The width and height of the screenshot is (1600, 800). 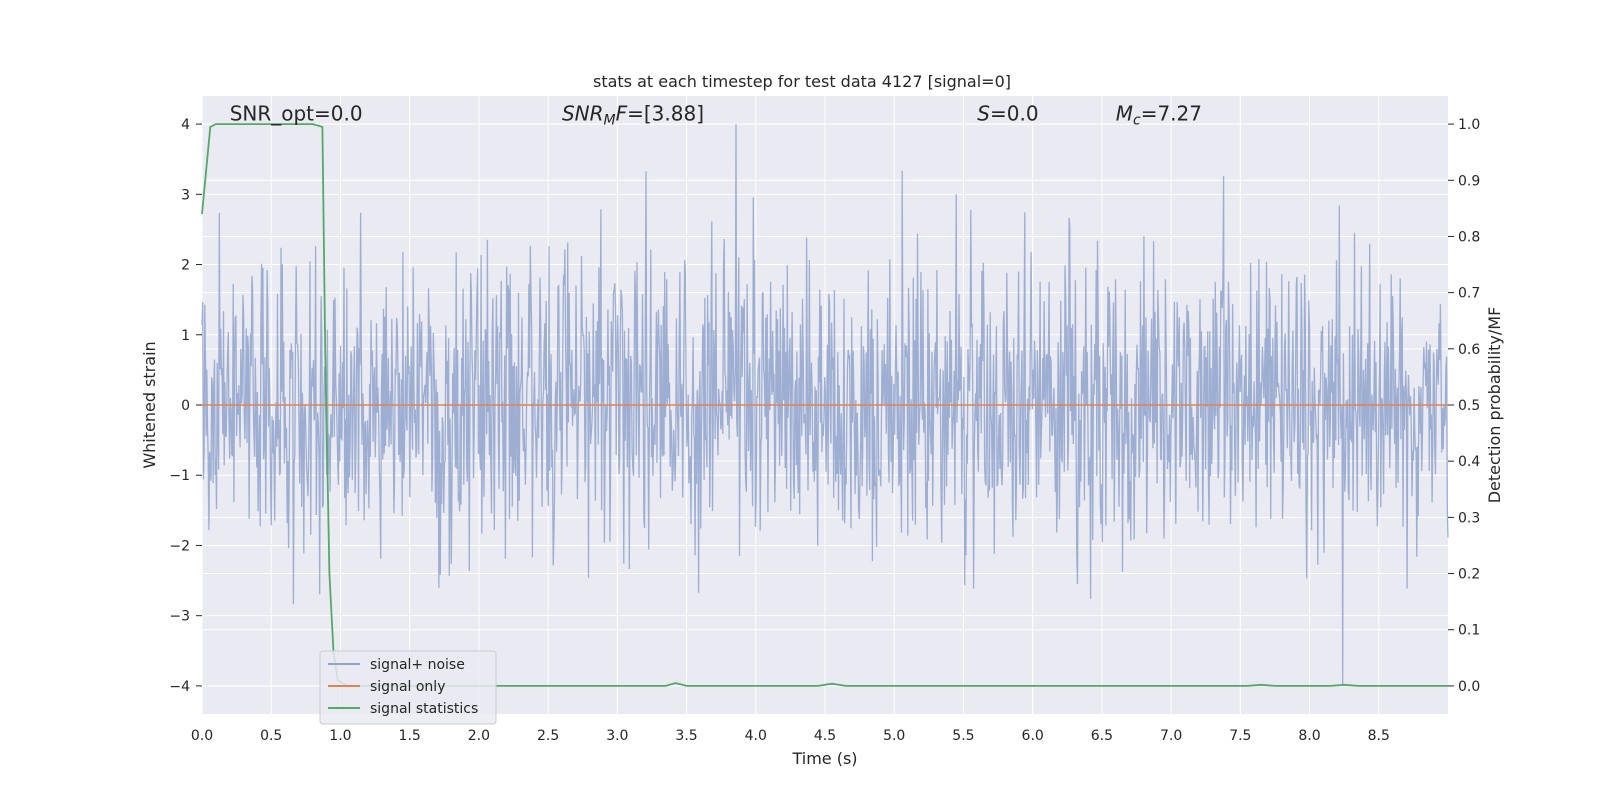 I want to click on legend-box, so click(x=408, y=687).